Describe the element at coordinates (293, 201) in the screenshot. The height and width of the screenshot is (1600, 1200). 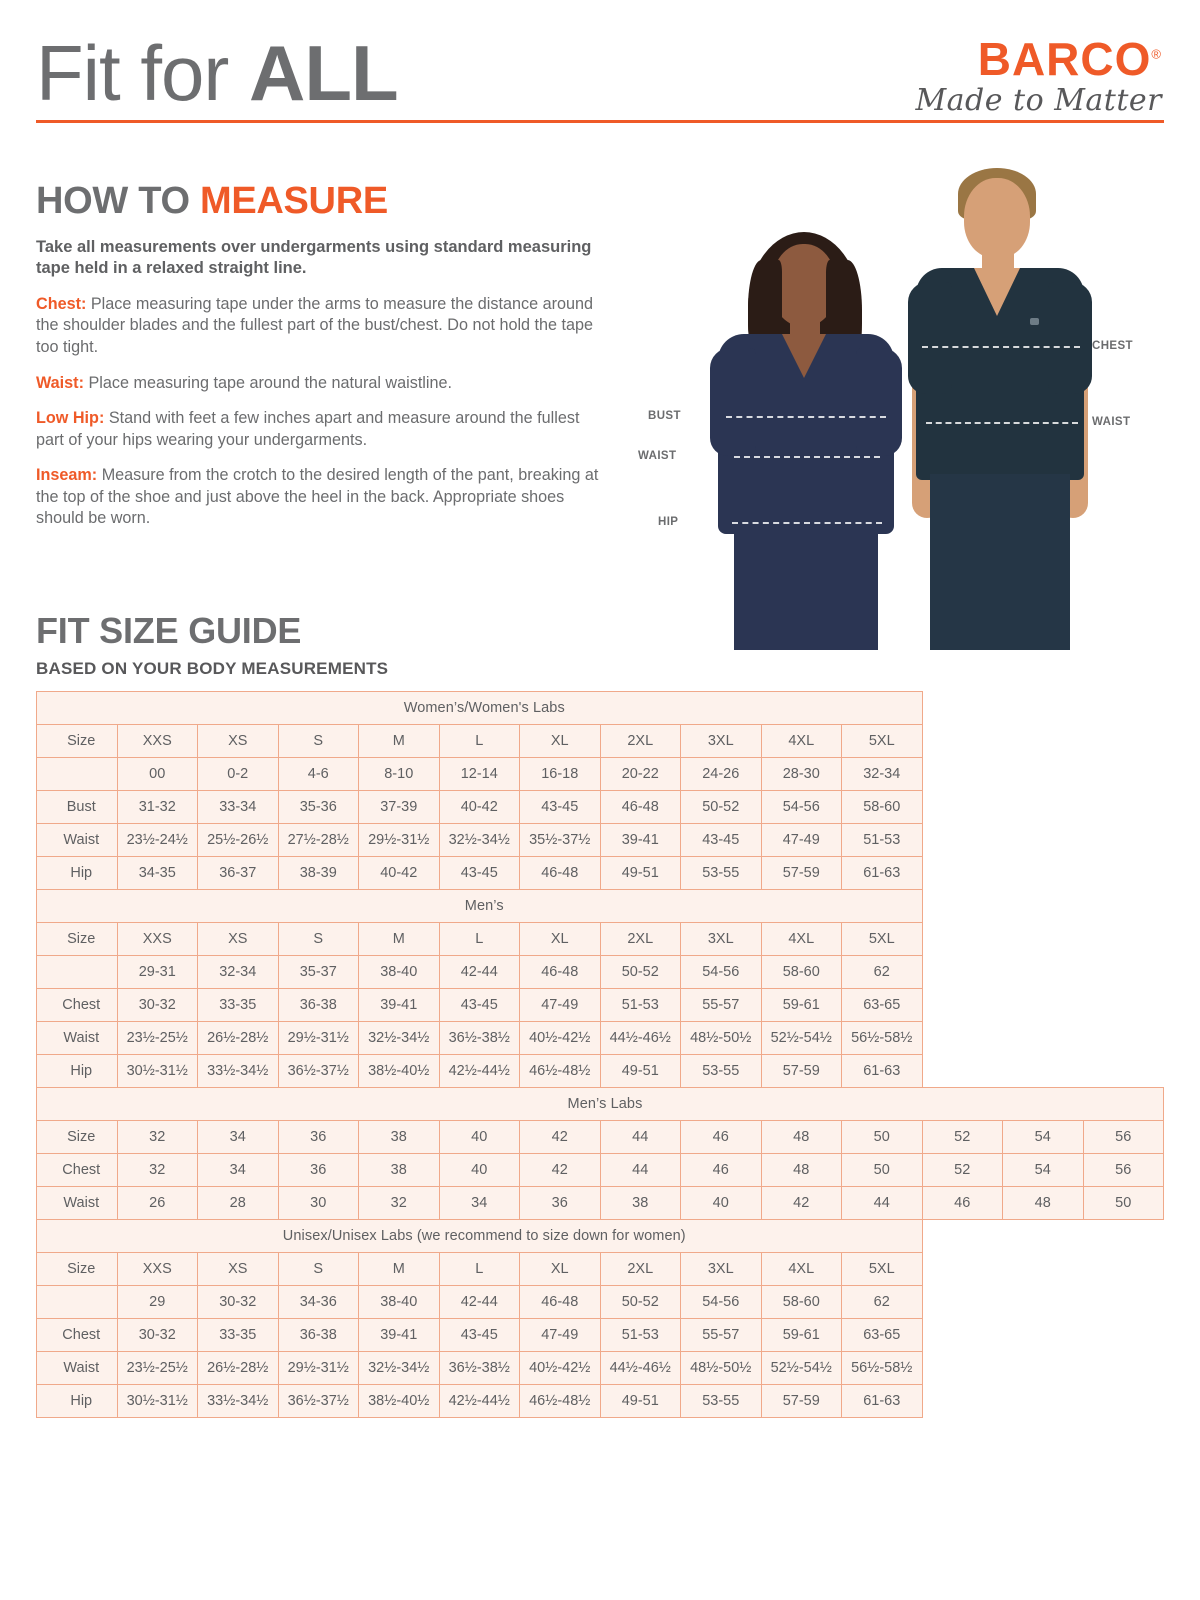
I see `heading-accent-part: MEASURE` at that location.